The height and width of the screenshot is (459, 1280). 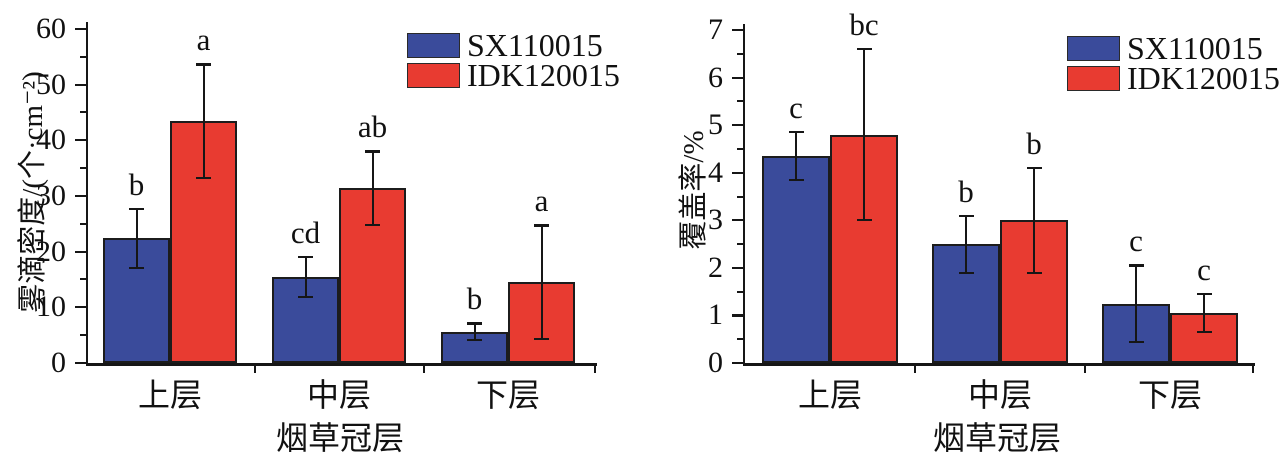 I want to click on y-tick-label: 1, so click(x=715, y=315).